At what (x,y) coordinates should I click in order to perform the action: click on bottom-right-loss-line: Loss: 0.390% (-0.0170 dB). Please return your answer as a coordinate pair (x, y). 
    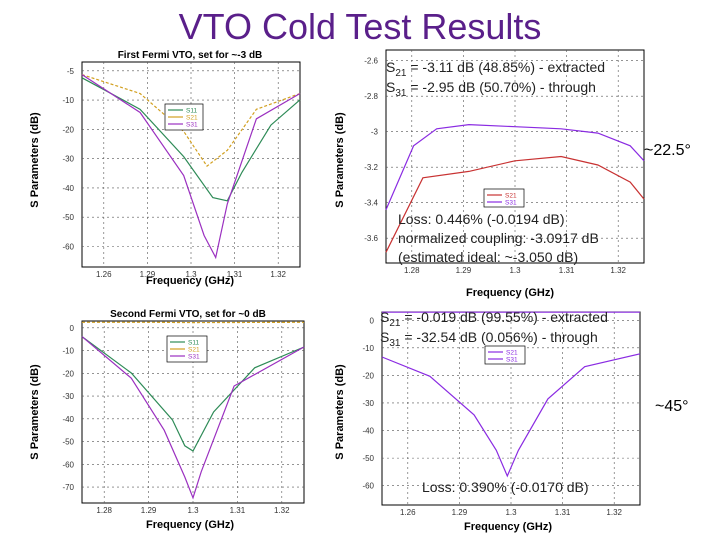
    Looking at the image, I should click on (505, 487).